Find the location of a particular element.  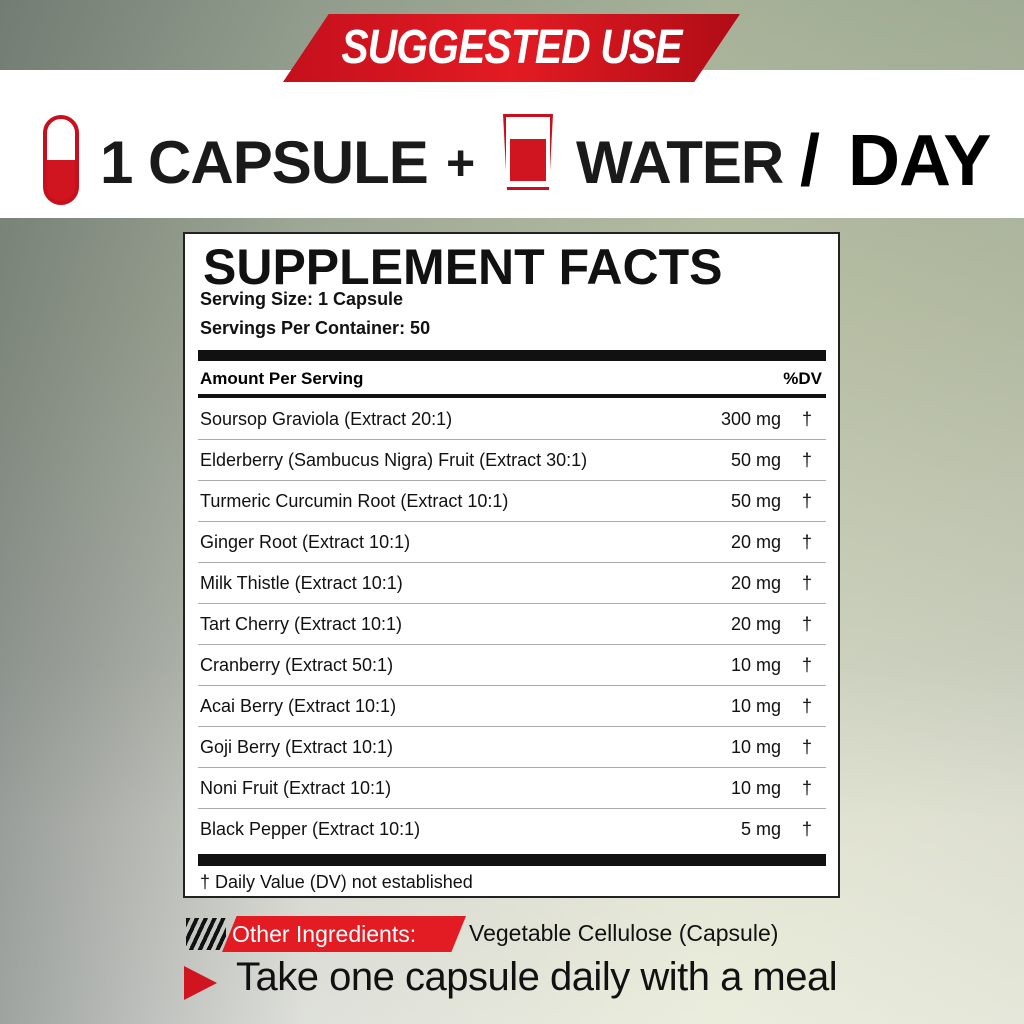

ingredient-name: Turmeric Curcumin Root (Extract 10:1) is located at coordinates (354, 501).